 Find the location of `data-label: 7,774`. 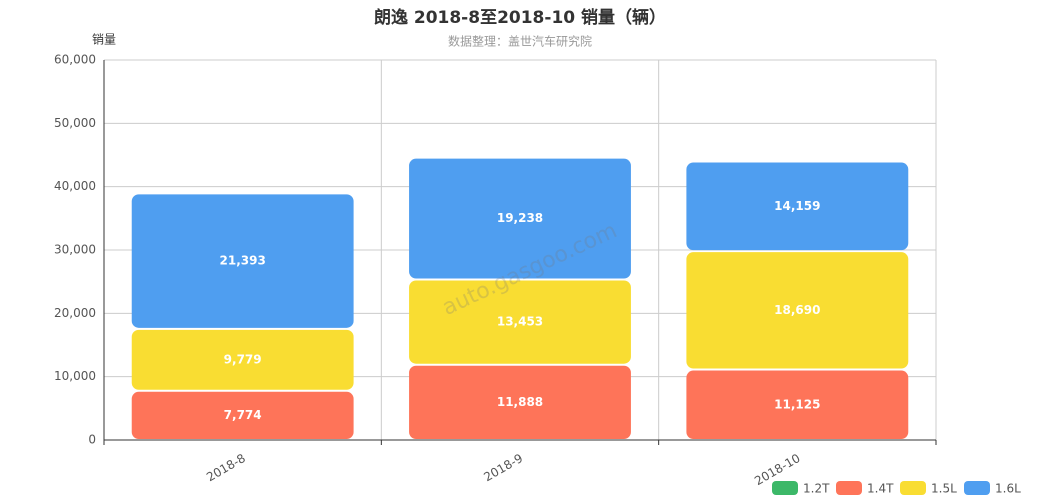

data-label: 7,774 is located at coordinates (243, 415).